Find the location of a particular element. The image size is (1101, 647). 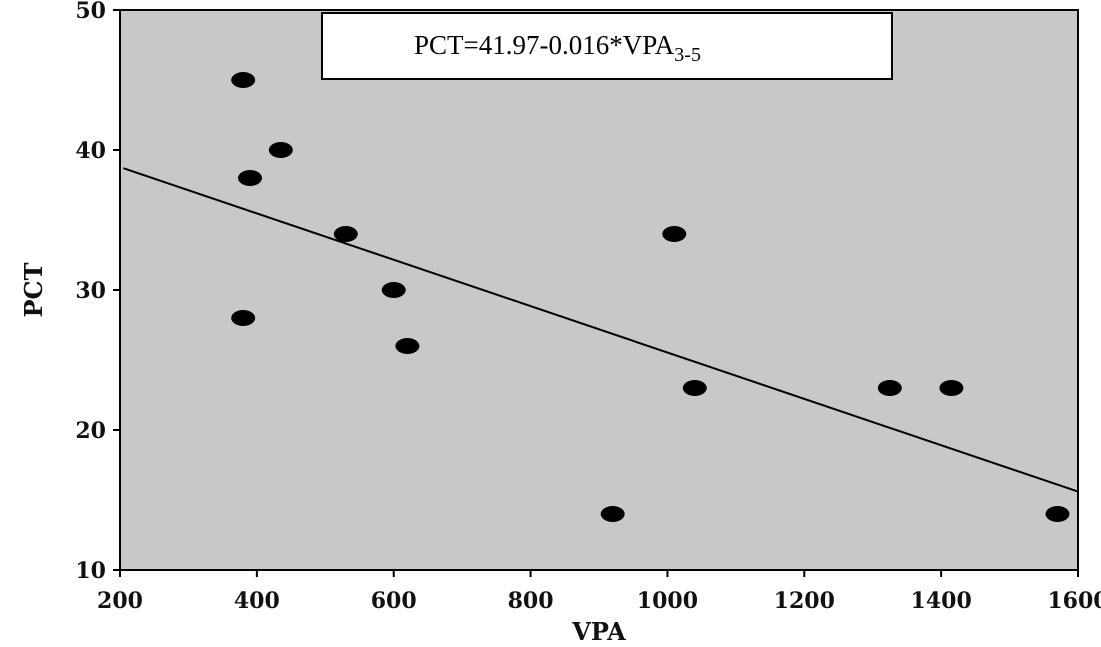

equation-text: PCT=41.97-0.016*VPA3-5 is located at coordinates (557, 48).